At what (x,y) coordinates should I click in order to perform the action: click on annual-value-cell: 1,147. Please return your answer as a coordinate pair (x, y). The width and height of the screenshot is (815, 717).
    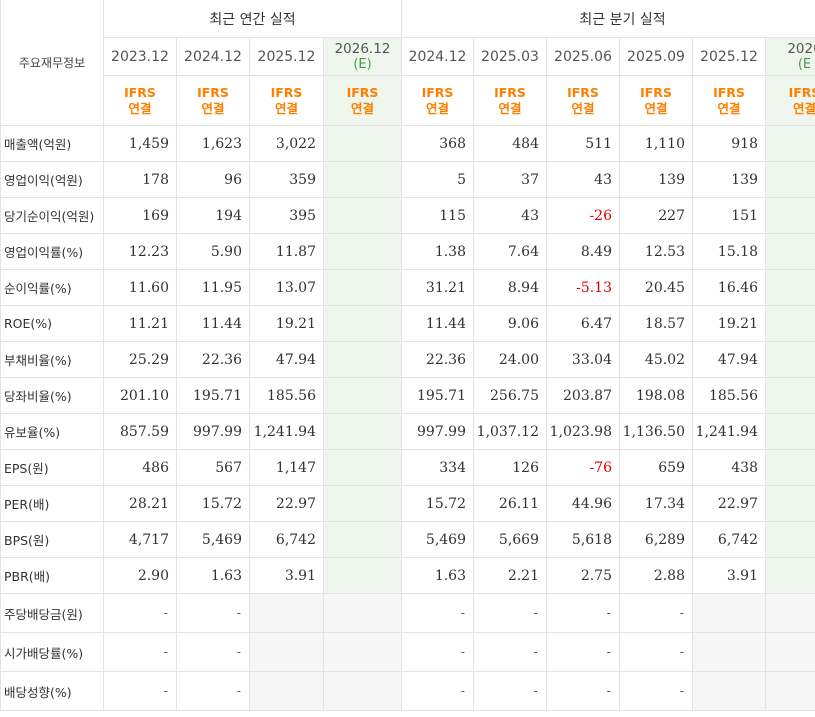
    Looking at the image, I should click on (286, 467).